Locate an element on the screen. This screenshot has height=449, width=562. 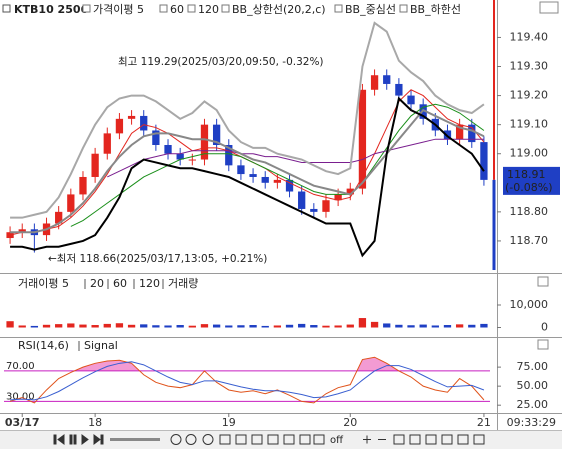
next-button is located at coordinates (85, 439).